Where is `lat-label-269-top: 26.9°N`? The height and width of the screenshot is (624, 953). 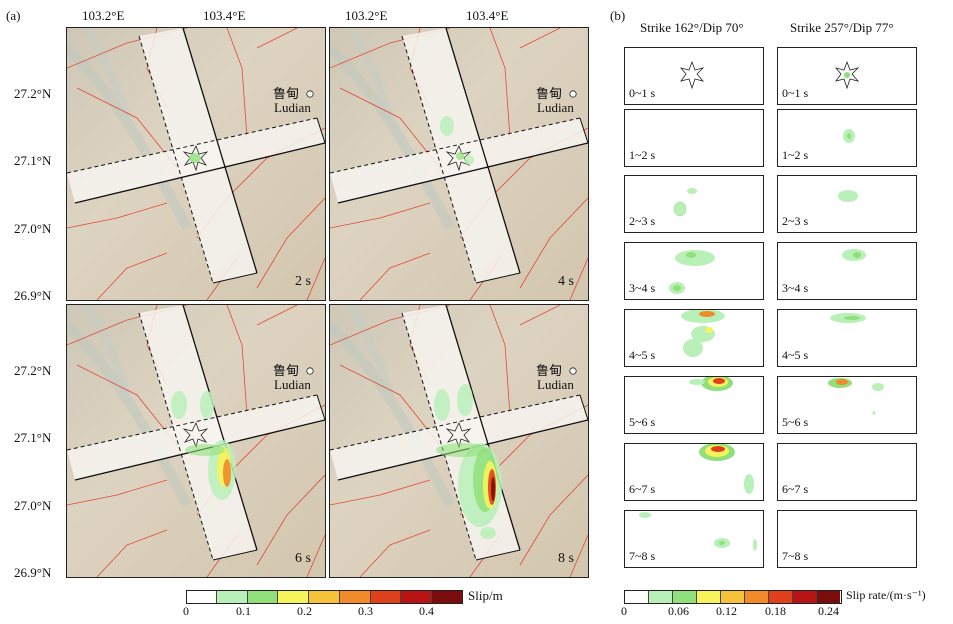
lat-label-269-top: 26.9°N is located at coordinates (33, 295).